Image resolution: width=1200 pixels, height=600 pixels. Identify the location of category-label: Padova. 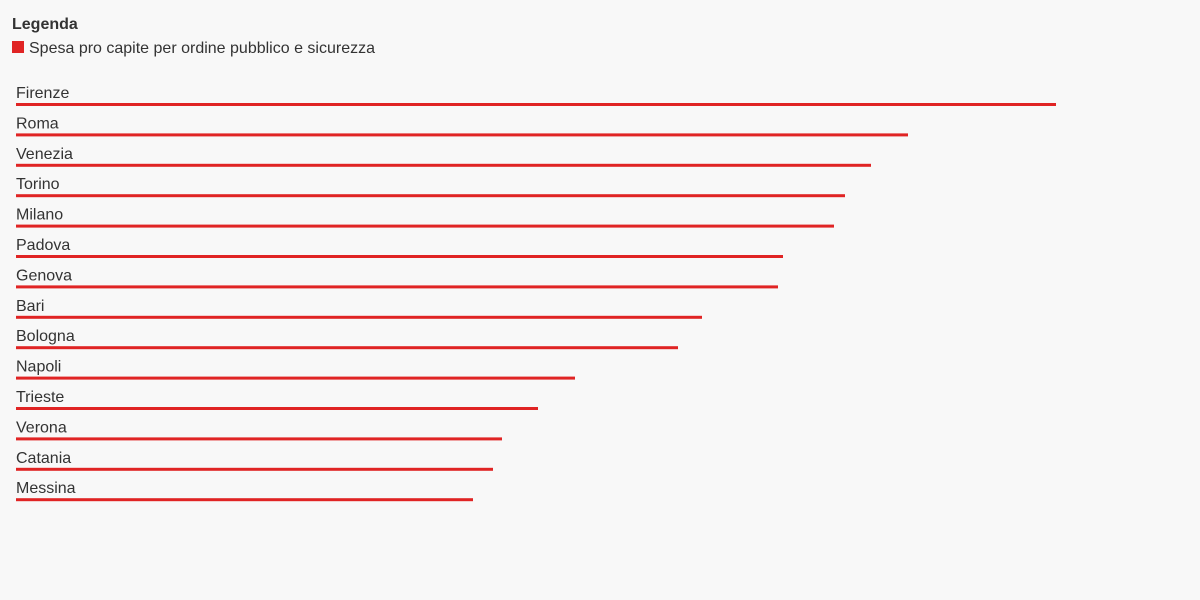
(43, 245).